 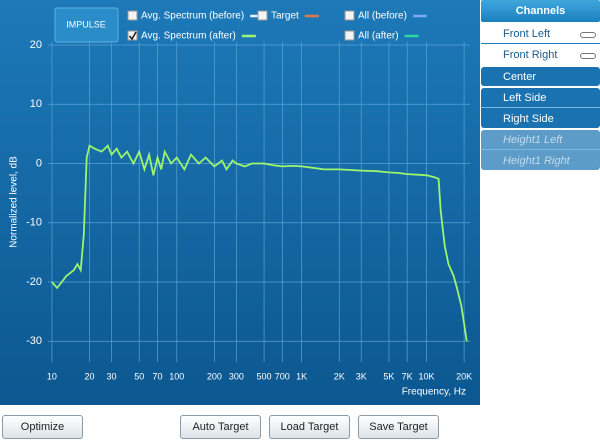 I want to click on x-tick-label: 10, so click(x=52, y=376).